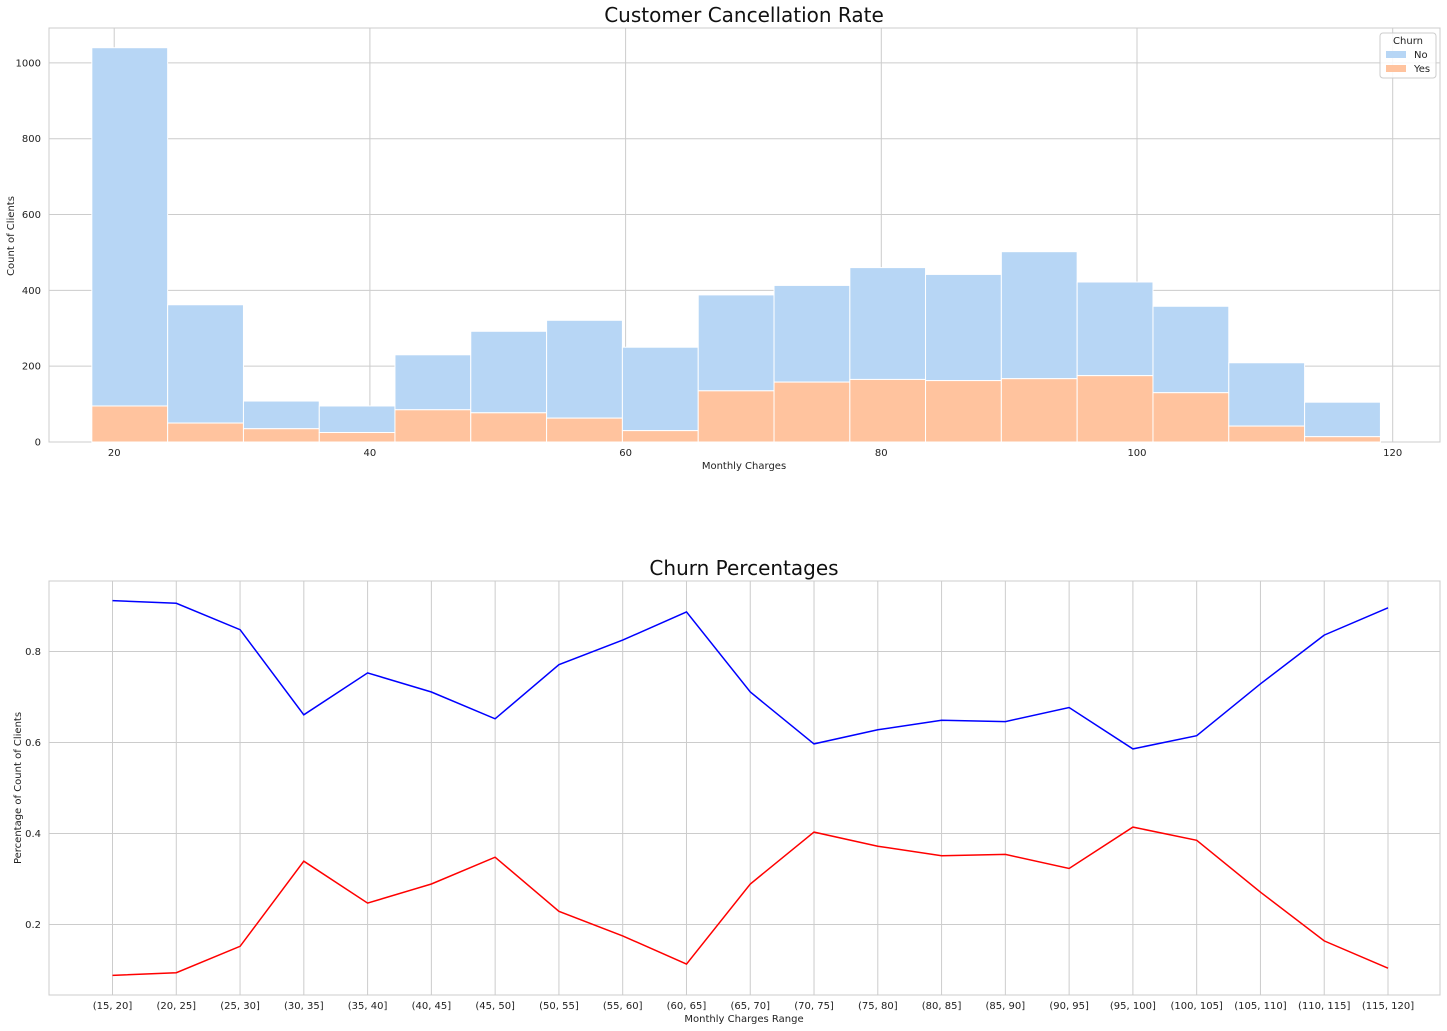  Describe the element at coordinates (1396, 68) in the screenshot. I see `legend-swatch-yes` at that location.